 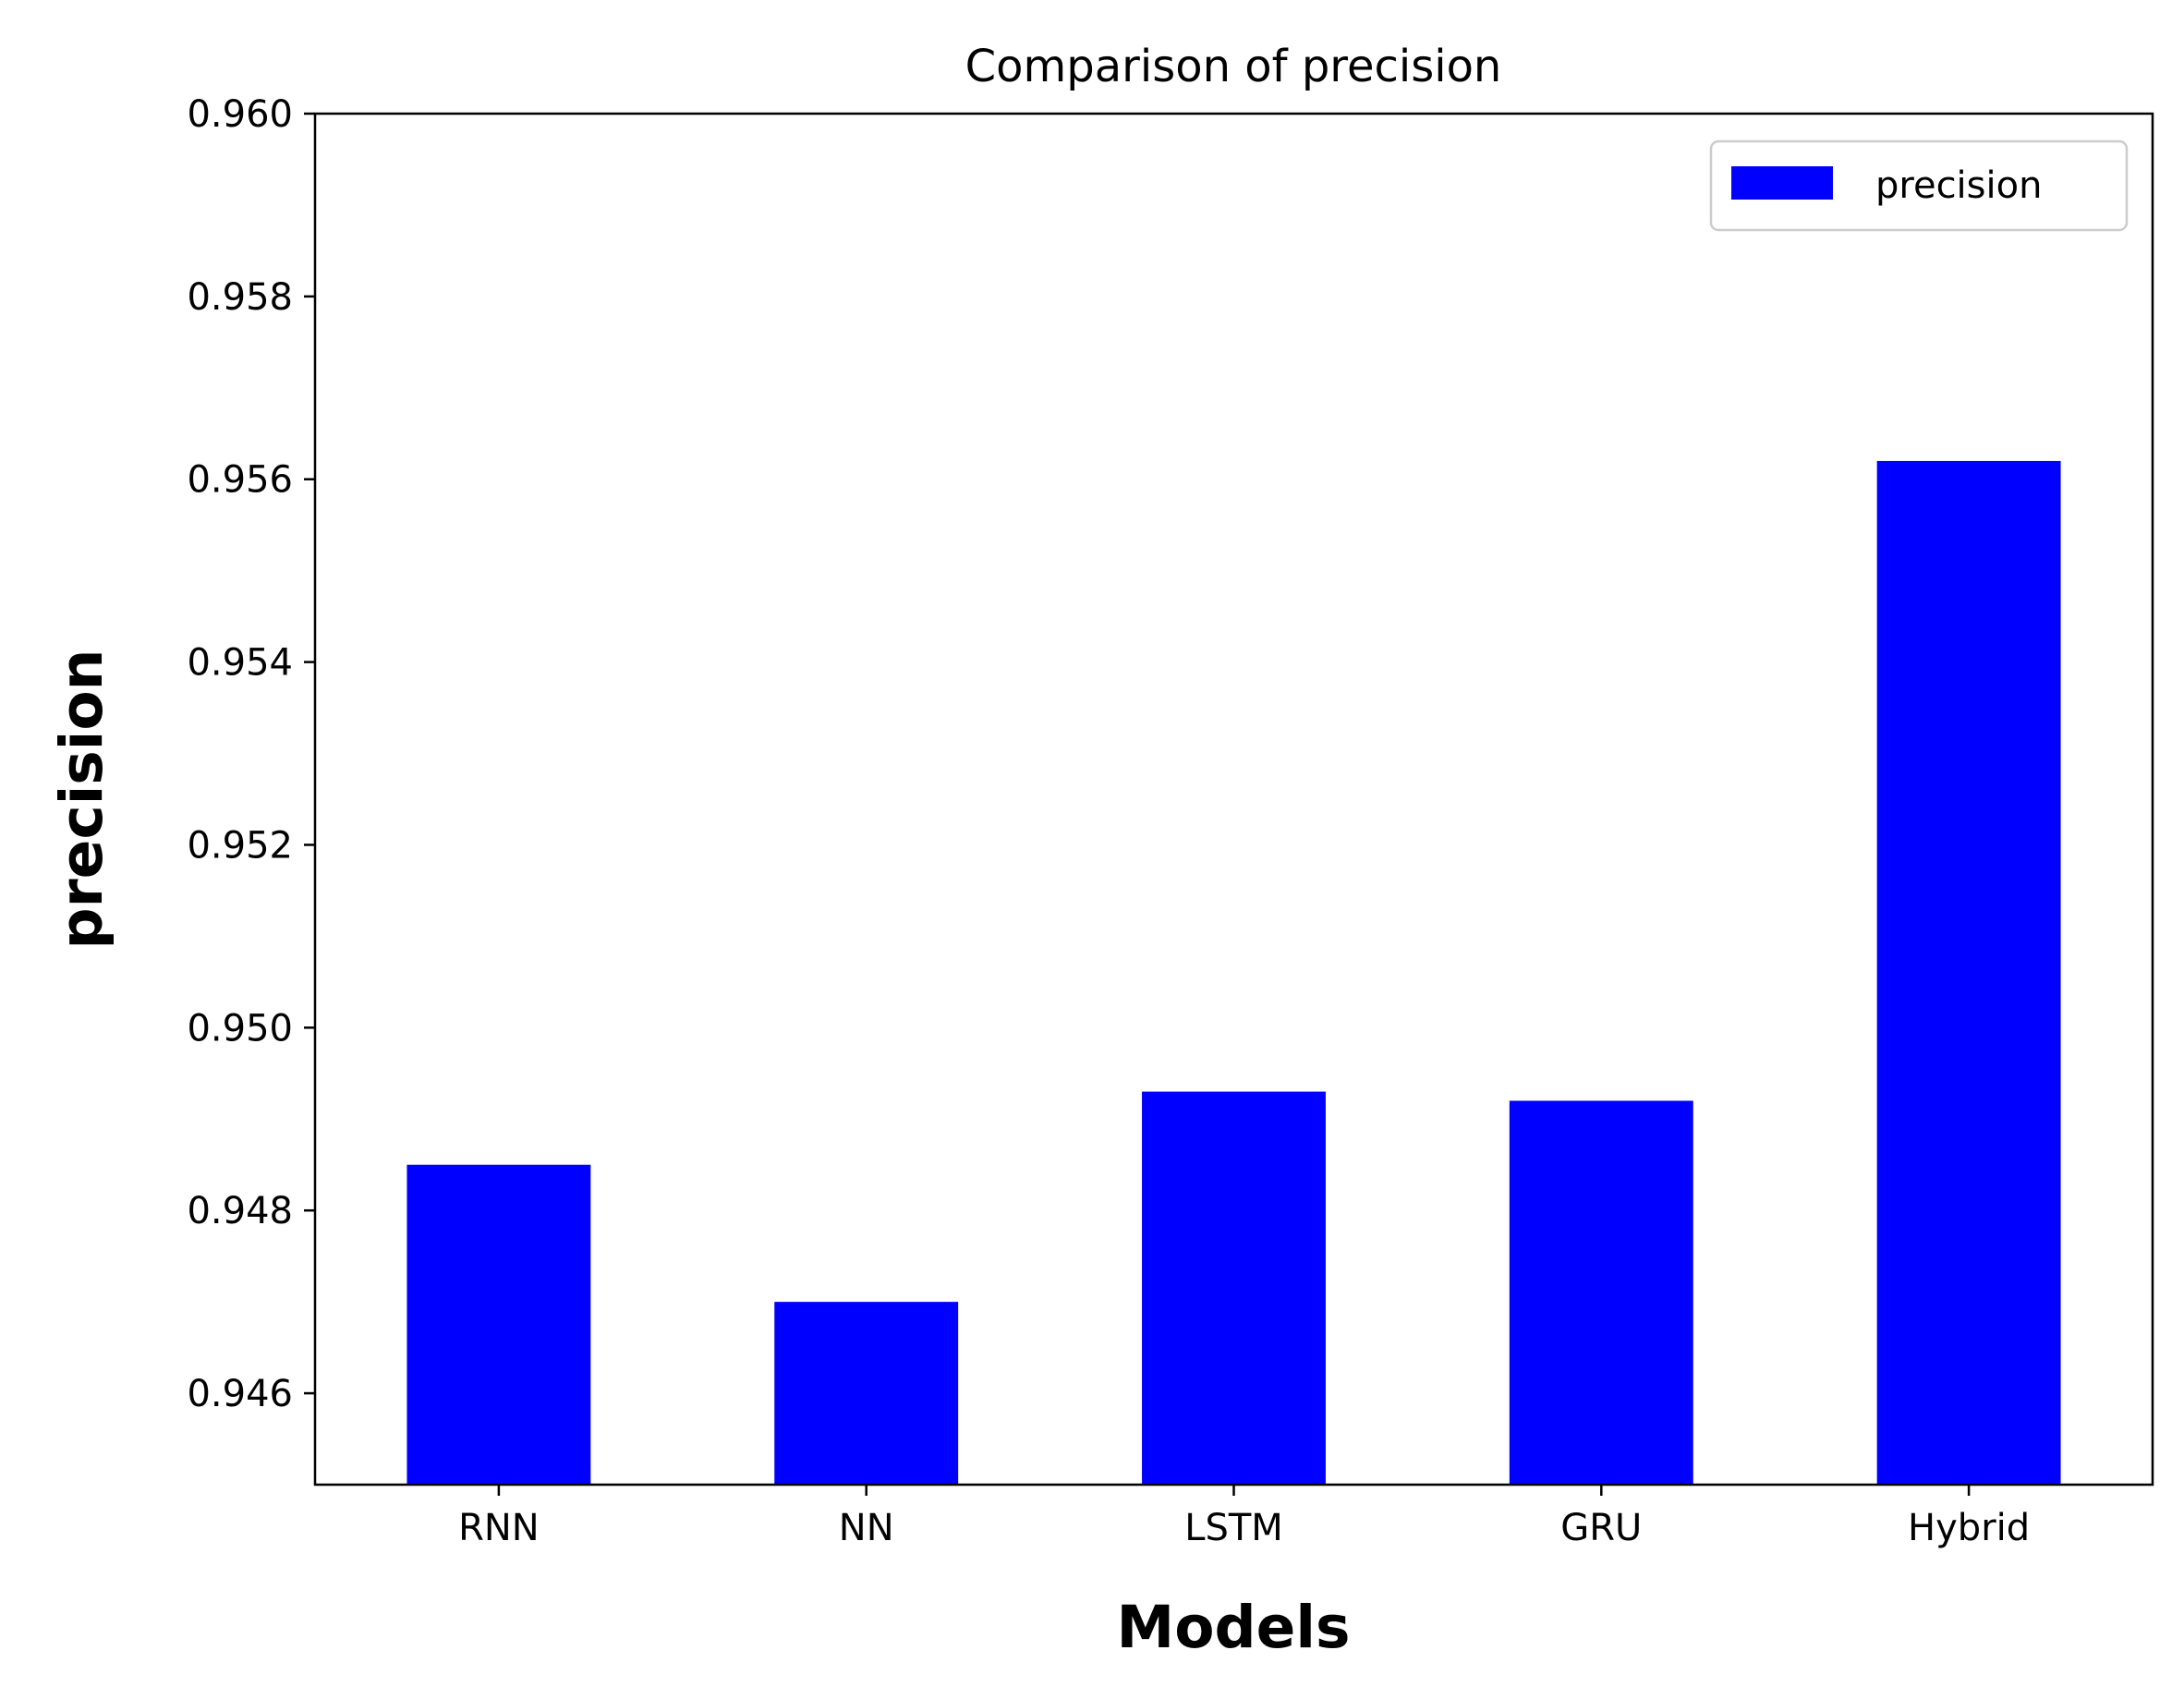 What do you see at coordinates (1958, 185) in the screenshot?
I see `legend-label: precision` at bounding box center [1958, 185].